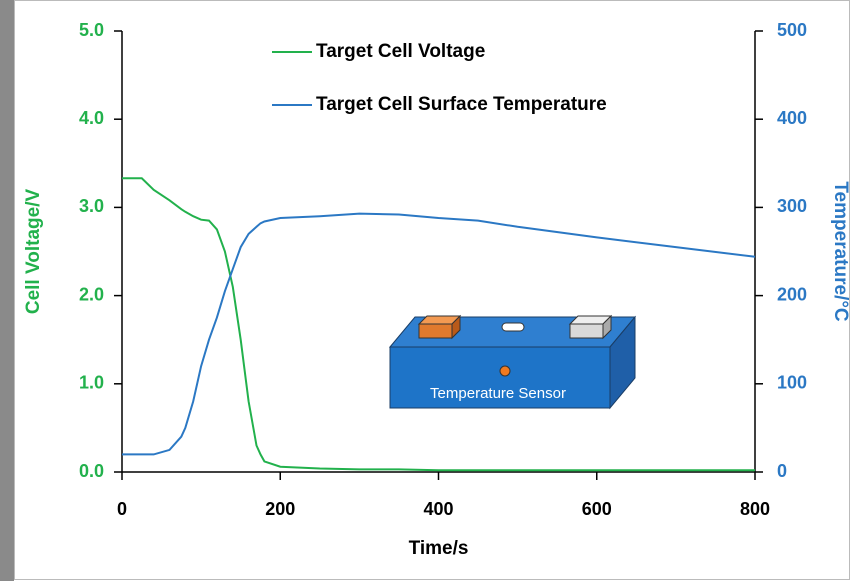 This screenshot has height=581, width=851. Describe the element at coordinates (792, 383) in the screenshot. I see `y2-tick-label: 100` at that location.